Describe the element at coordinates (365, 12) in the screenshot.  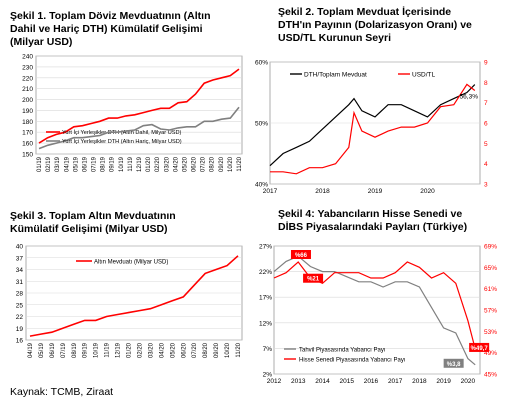
I see `chart2-title-line: Şekil 2. Toplam Mevduat İçerisinde` at that location.